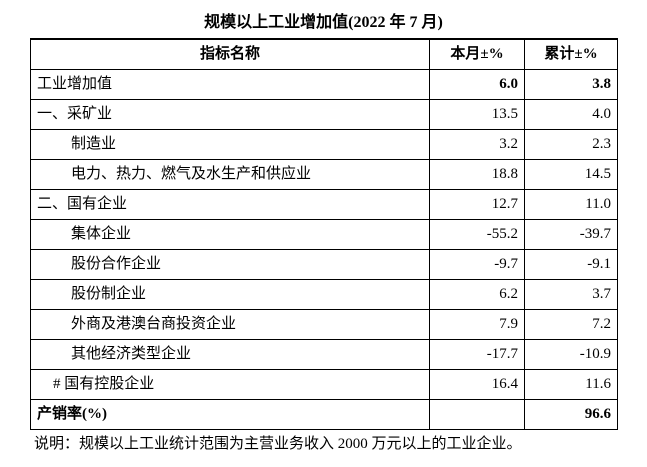 The image size is (647, 467). Describe the element at coordinates (571, 114) in the screenshot. I see `value-cell: 4.0` at that location.